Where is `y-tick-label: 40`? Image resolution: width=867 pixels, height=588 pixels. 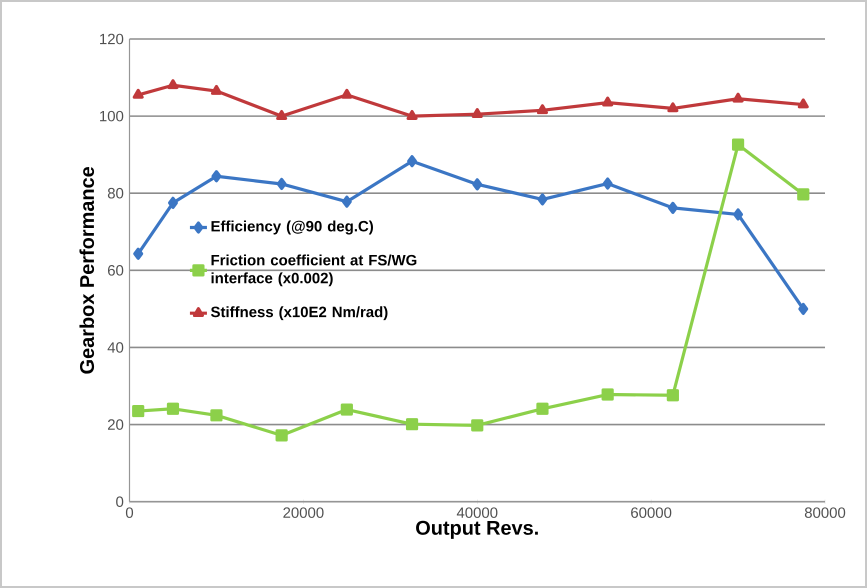
y-tick-label: 40 is located at coordinates (116, 347).